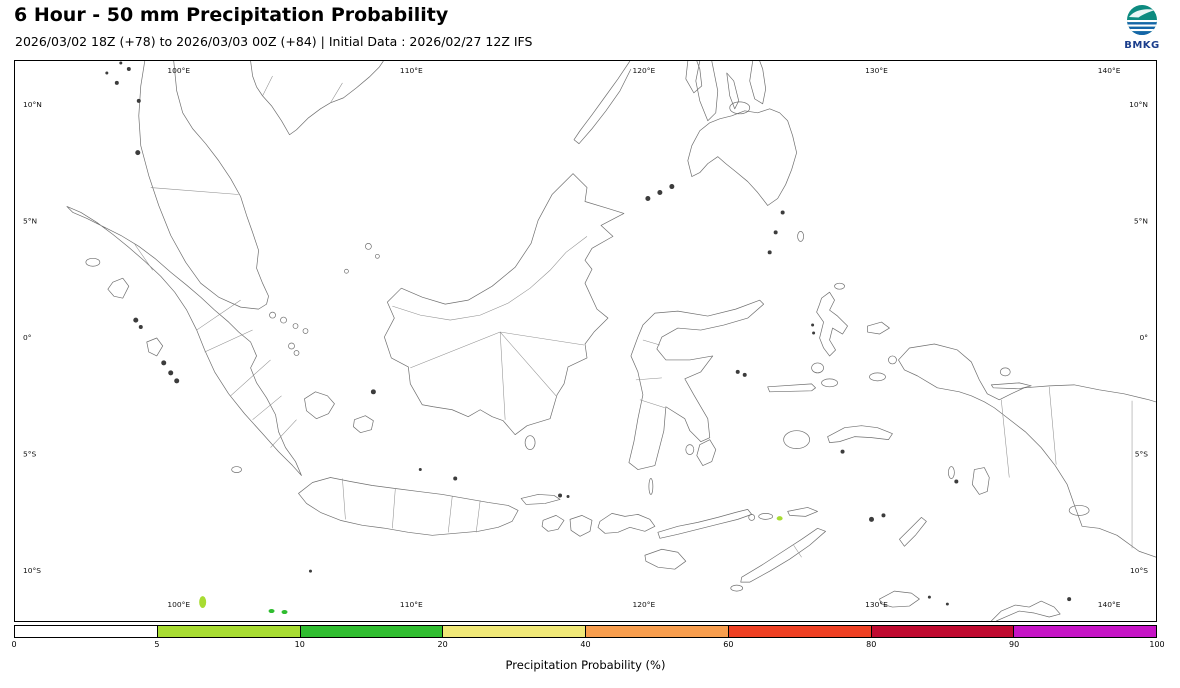 This screenshot has height=688, width=1180. I want to click on wetar-island, so click(802, 512).